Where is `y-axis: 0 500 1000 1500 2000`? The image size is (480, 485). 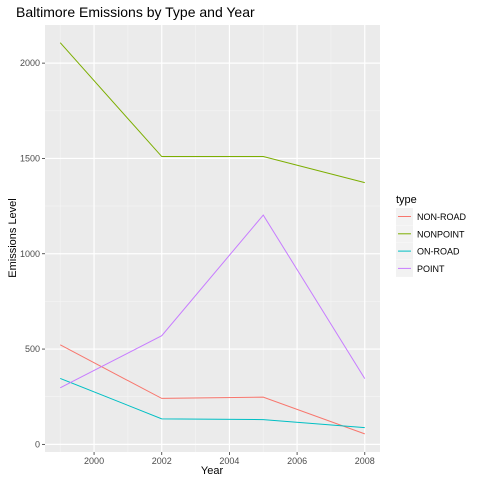
y-axis: 0 500 1000 1500 2000 is located at coordinates (32, 253).